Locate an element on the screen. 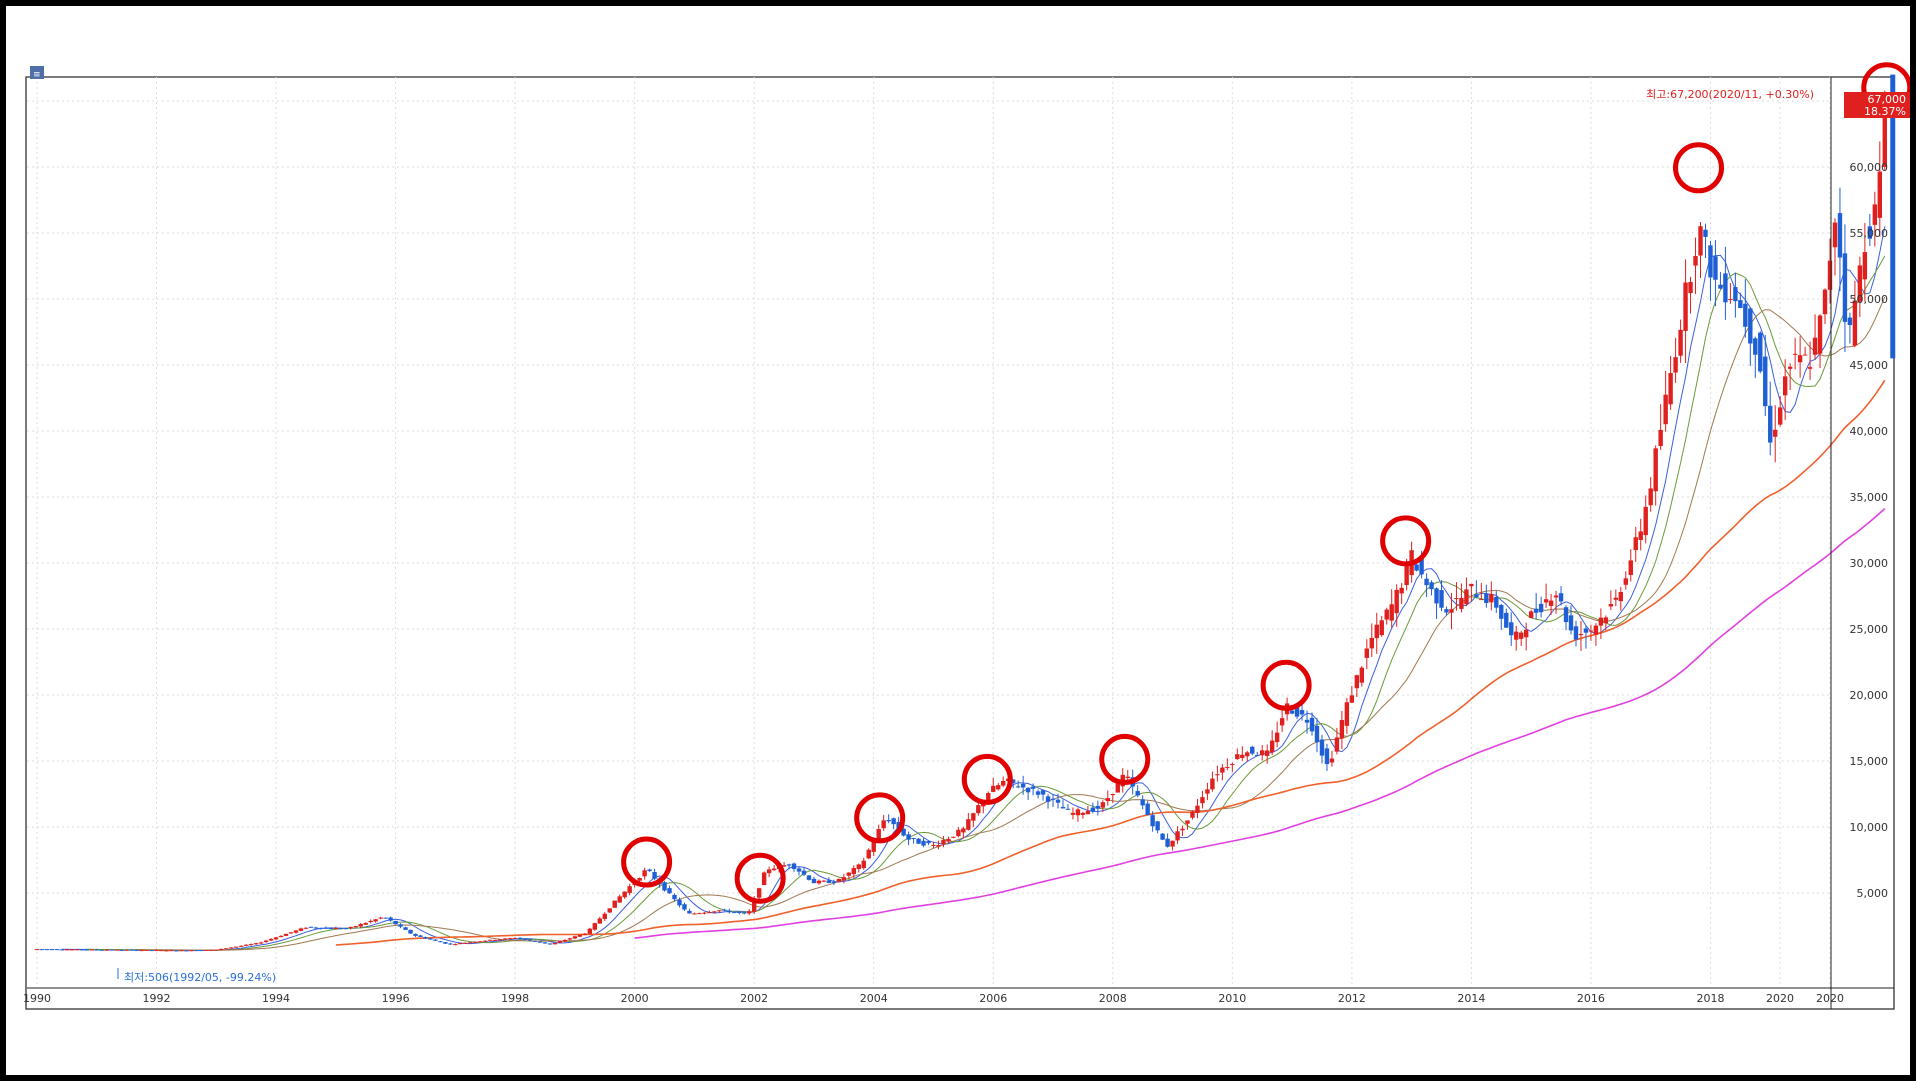  low-annotation: 최저:506(1992/05, -99.24%) is located at coordinates (200, 977).